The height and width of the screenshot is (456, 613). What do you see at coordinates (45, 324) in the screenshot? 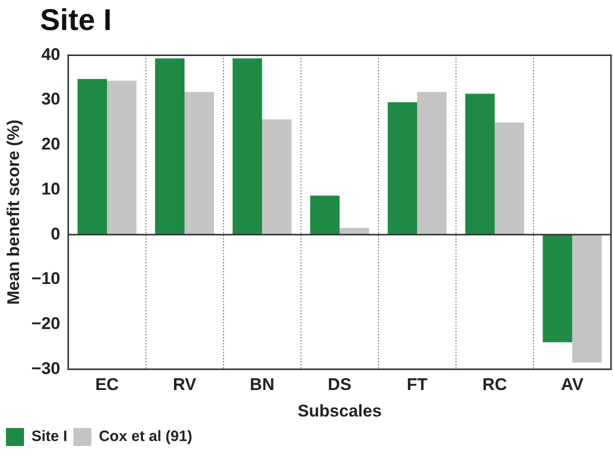
I see `y-tick-label: −20` at bounding box center [45, 324].